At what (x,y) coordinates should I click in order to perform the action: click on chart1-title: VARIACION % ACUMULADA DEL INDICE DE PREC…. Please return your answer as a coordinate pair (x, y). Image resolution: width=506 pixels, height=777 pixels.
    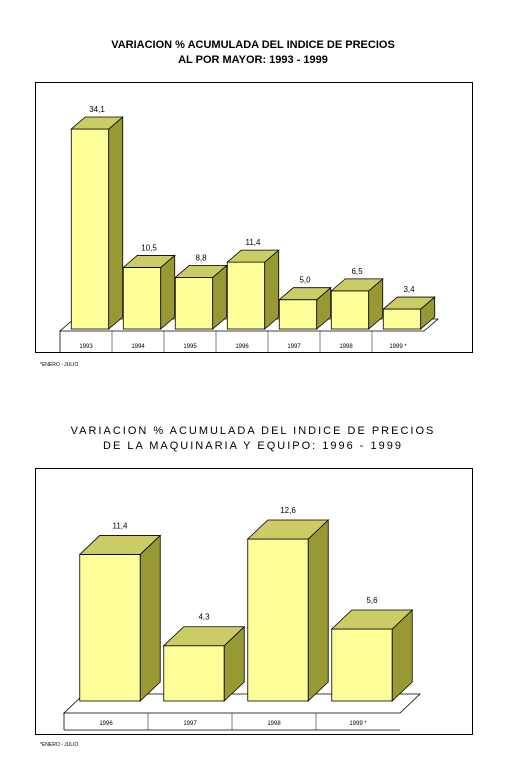
    Looking at the image, I should click on (253, 53).